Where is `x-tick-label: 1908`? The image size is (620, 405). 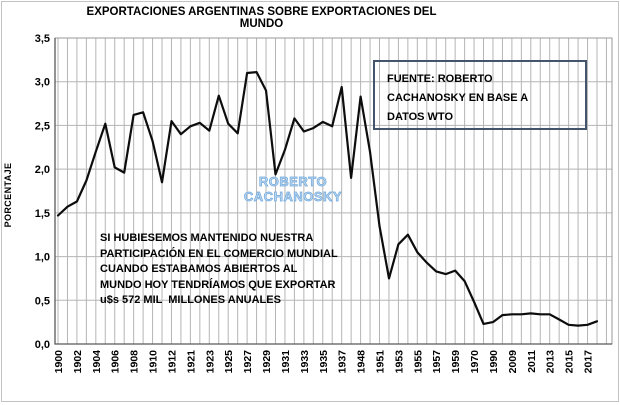
x-tick-label: 1908 is located at coordinates (135, 362).